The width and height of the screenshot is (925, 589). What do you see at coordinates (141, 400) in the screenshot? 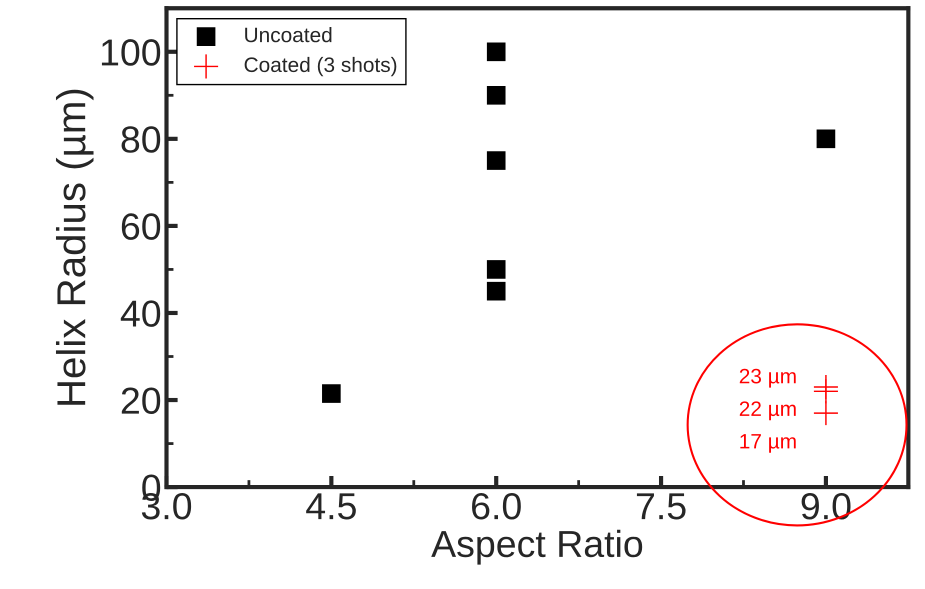
I see `y-tick-label: 20` at bounding box center [141, 400].